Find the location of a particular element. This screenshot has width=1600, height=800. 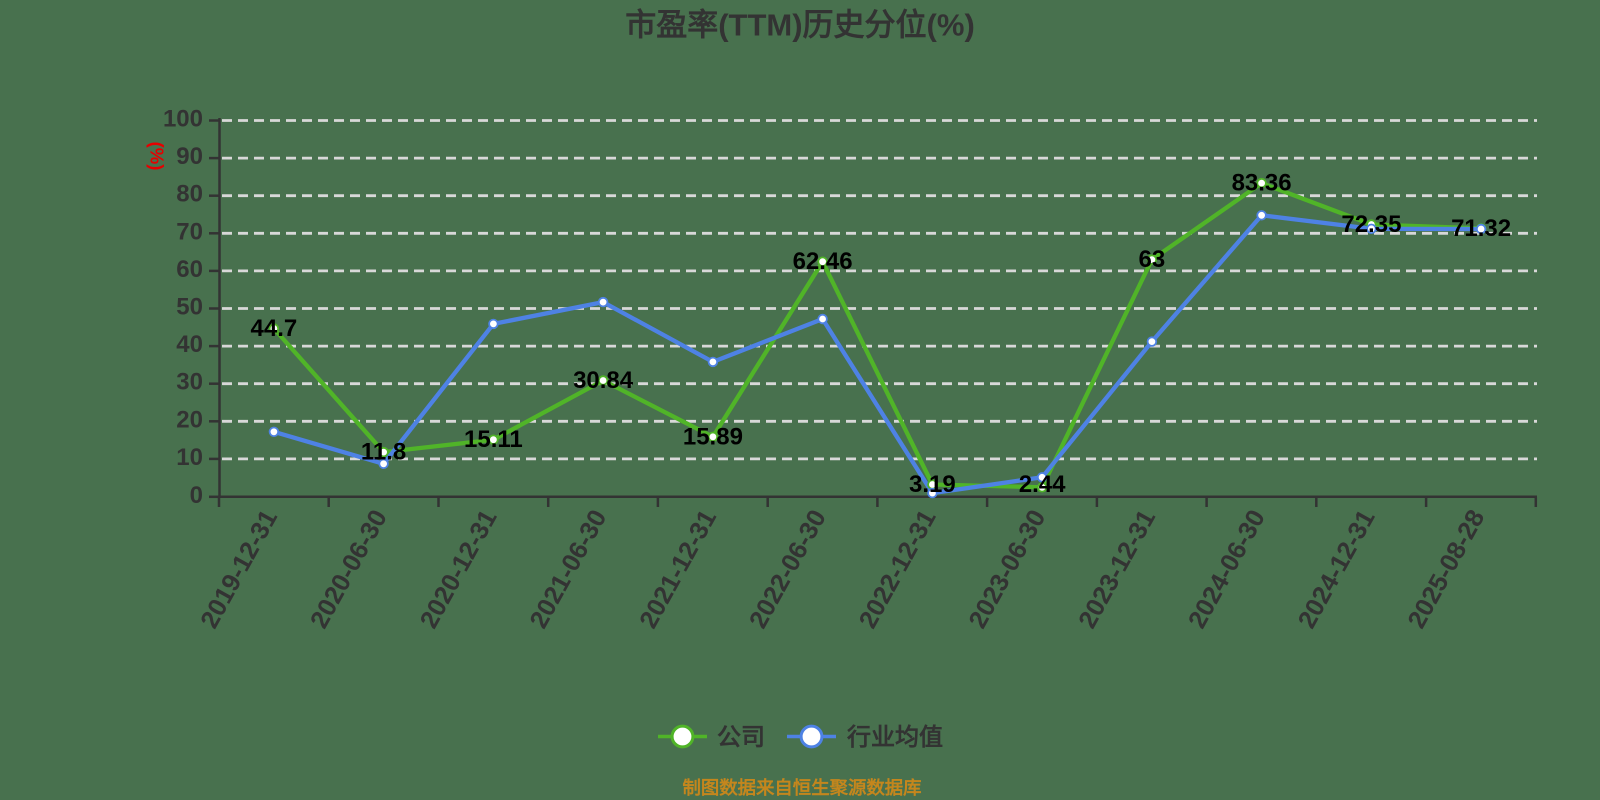

svg-text: 72.35 is located at coordinates (1371, 224).